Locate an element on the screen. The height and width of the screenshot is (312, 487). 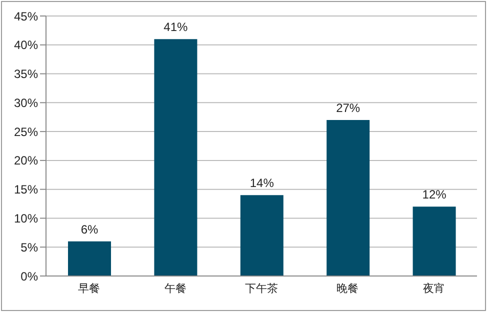
x-tick-label: 下午茶 is located at coordinates (261, 288).